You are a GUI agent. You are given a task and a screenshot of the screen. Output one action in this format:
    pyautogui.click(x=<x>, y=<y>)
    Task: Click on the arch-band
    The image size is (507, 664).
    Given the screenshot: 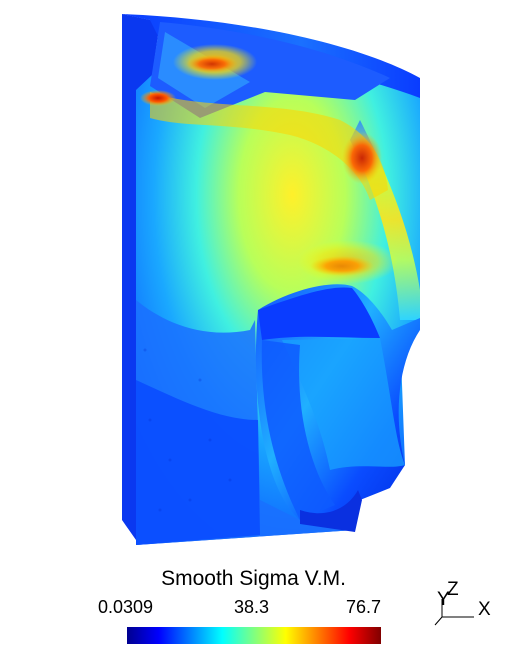 What is the action you would take?
    pyautogui.click(x=269, y=146)
    